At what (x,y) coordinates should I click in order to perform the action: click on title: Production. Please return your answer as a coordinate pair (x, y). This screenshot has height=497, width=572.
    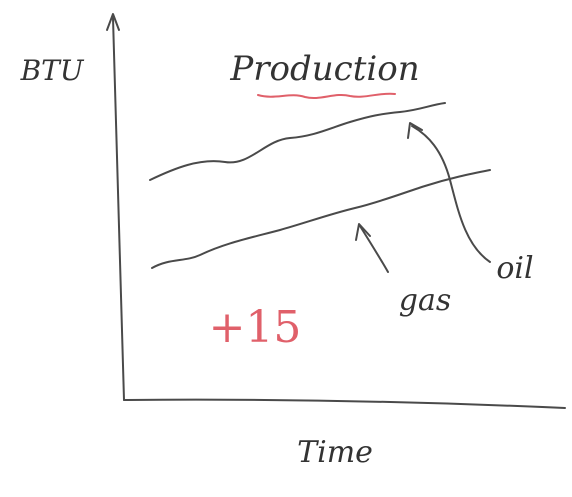
    Looking at the image, I should click on (324, 69).